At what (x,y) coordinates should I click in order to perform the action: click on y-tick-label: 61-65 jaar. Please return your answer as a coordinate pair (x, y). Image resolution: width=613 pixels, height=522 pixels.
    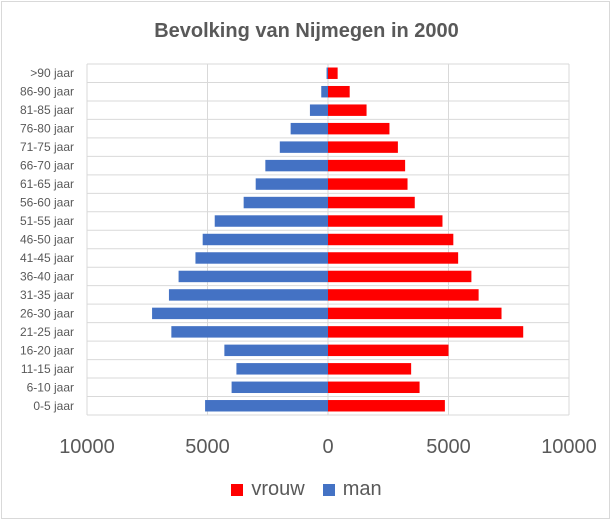
    Looking at the image, I should click on (47, 184).